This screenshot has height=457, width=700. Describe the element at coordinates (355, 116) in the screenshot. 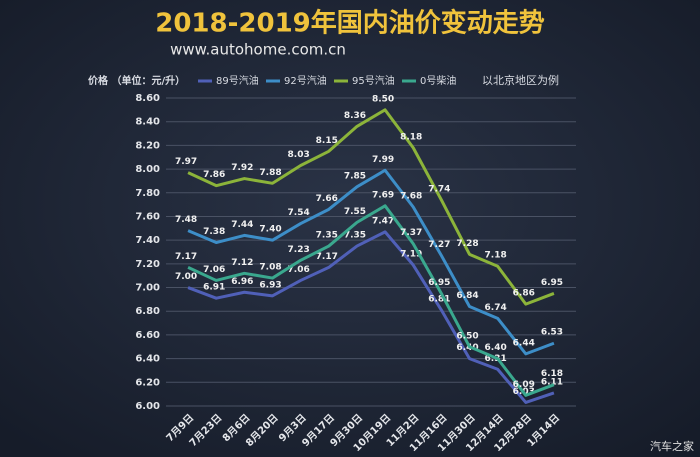

I see `data-label: 8.36` at that location.